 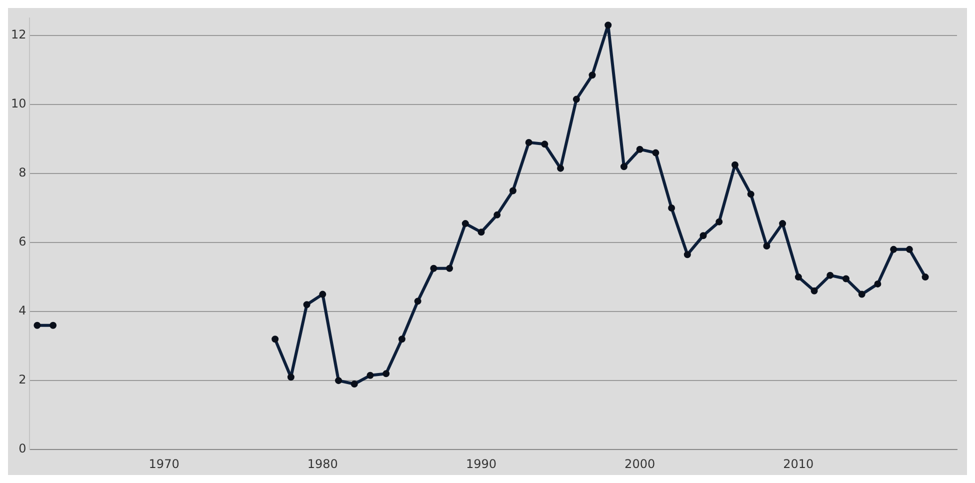 What do you see at coordinates (22, 311) in the screenshot?
I see `y-tick-label: 4` at bounding box center [22, 311].